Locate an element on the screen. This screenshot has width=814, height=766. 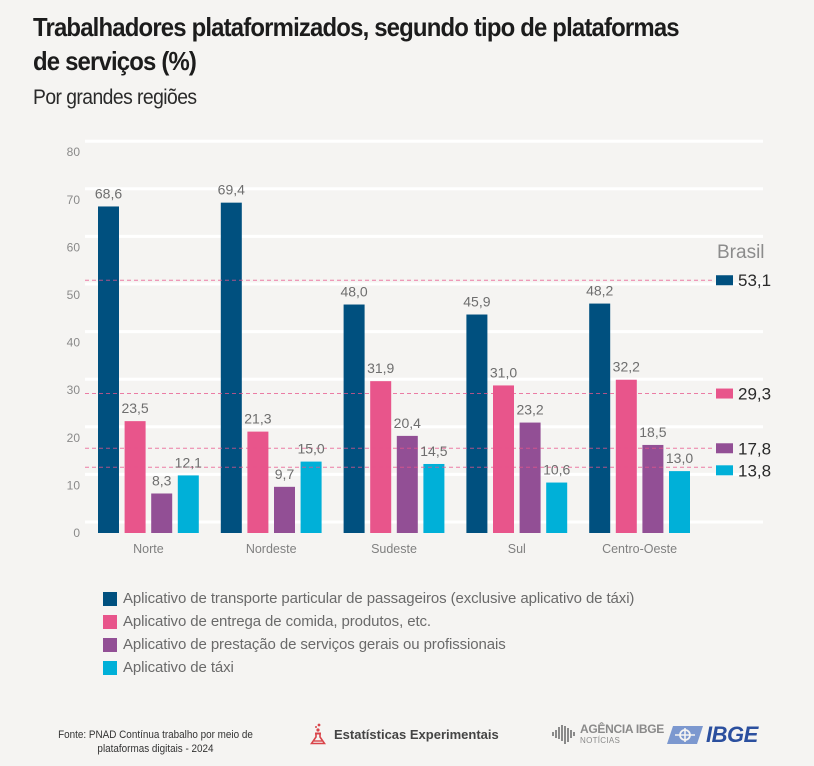
value-label: 23,2 is located at coordinates (529, 410).